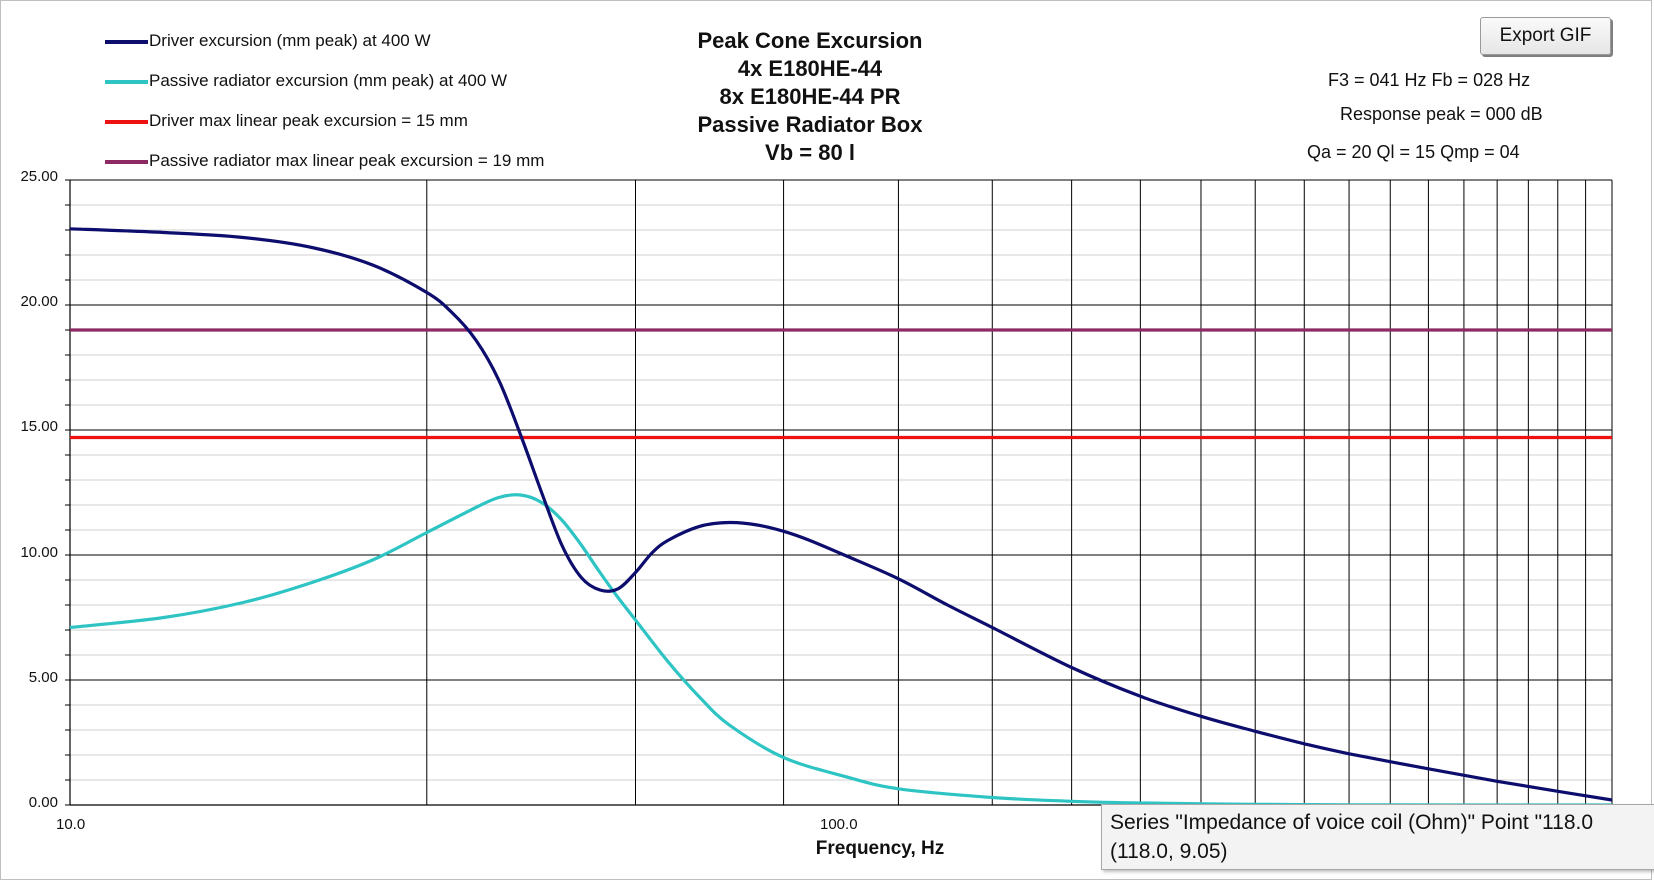 The width and height of the screenshot is (1654, 882). Describe the element at coordinates (43, 677) in the screenshot. I see `y-tick-label-5: 5.00` at that location.